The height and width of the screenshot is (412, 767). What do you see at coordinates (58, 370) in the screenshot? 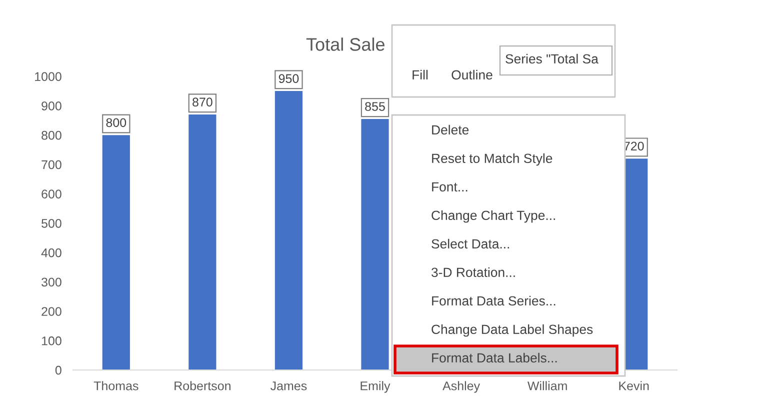
I see `y-tick-label: 0` at bounding box center [58, 370].